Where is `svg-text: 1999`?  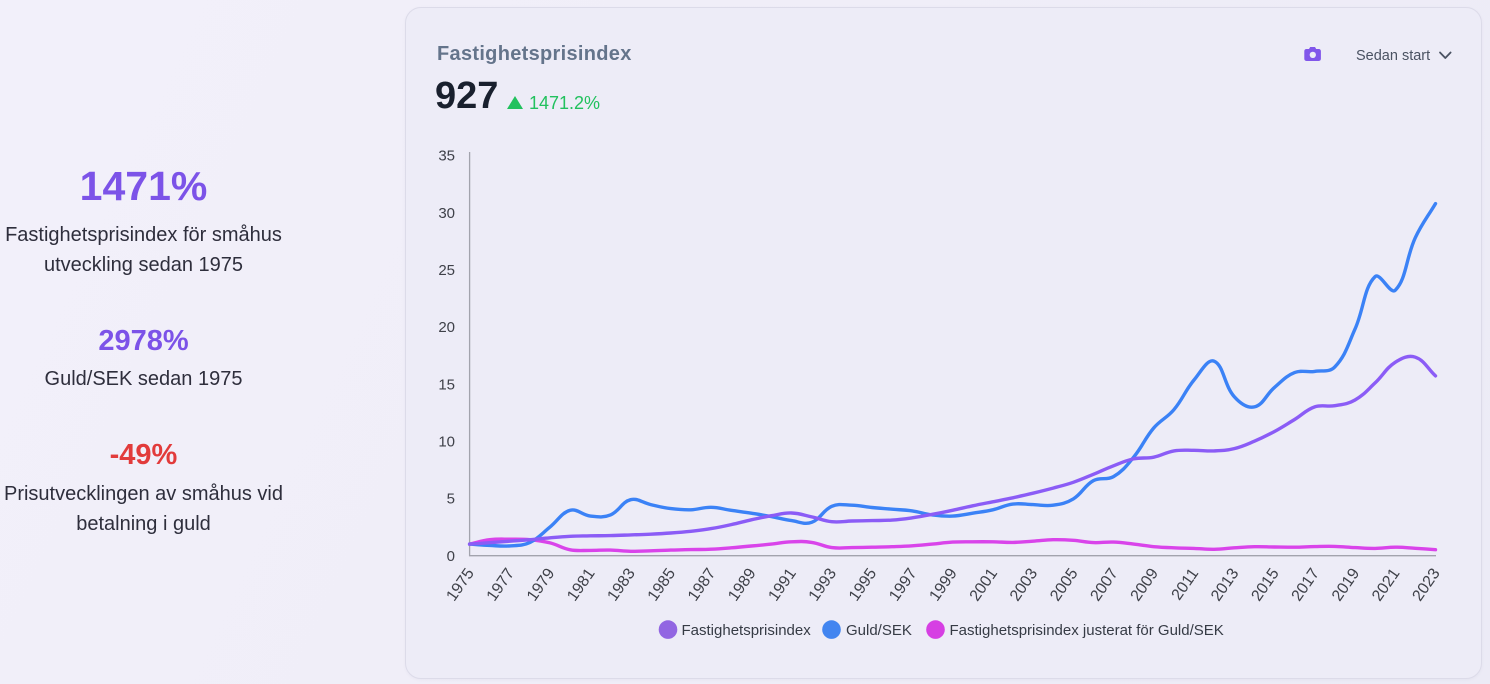
svg-text: 1999 is located at coordinates (943, 584).